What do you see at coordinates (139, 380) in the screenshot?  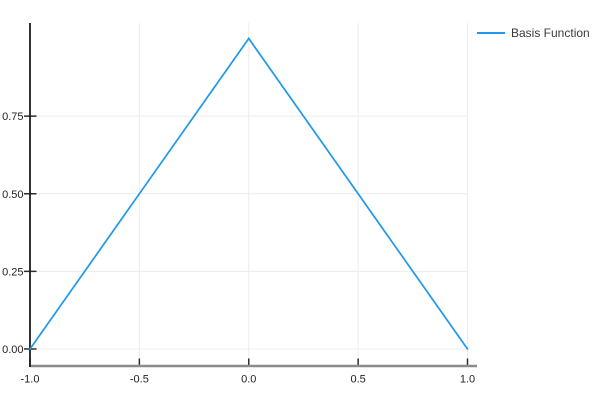 I see `x-tick-label: -0.5` at bounding box center [139, 380].